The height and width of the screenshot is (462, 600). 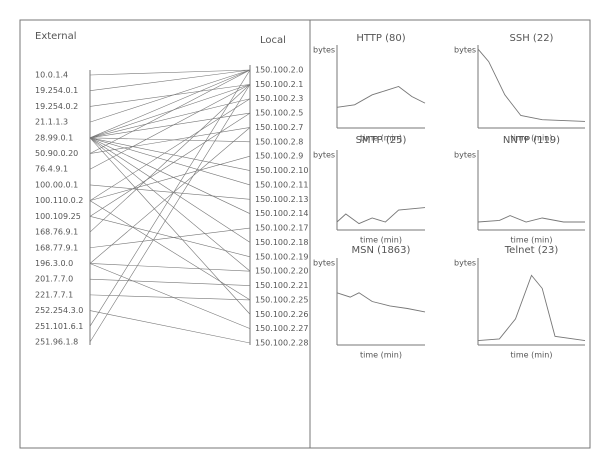 I want to click on external-ip: 201.7.7.0, so click(x=54, y=279).